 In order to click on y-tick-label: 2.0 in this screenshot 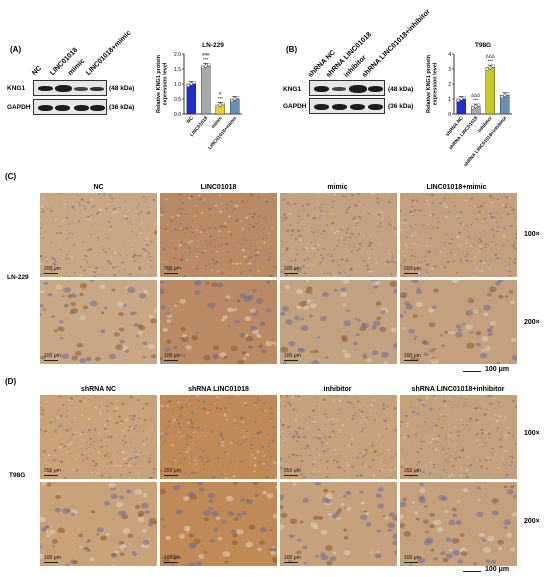, I will do `click(177, 55)`.